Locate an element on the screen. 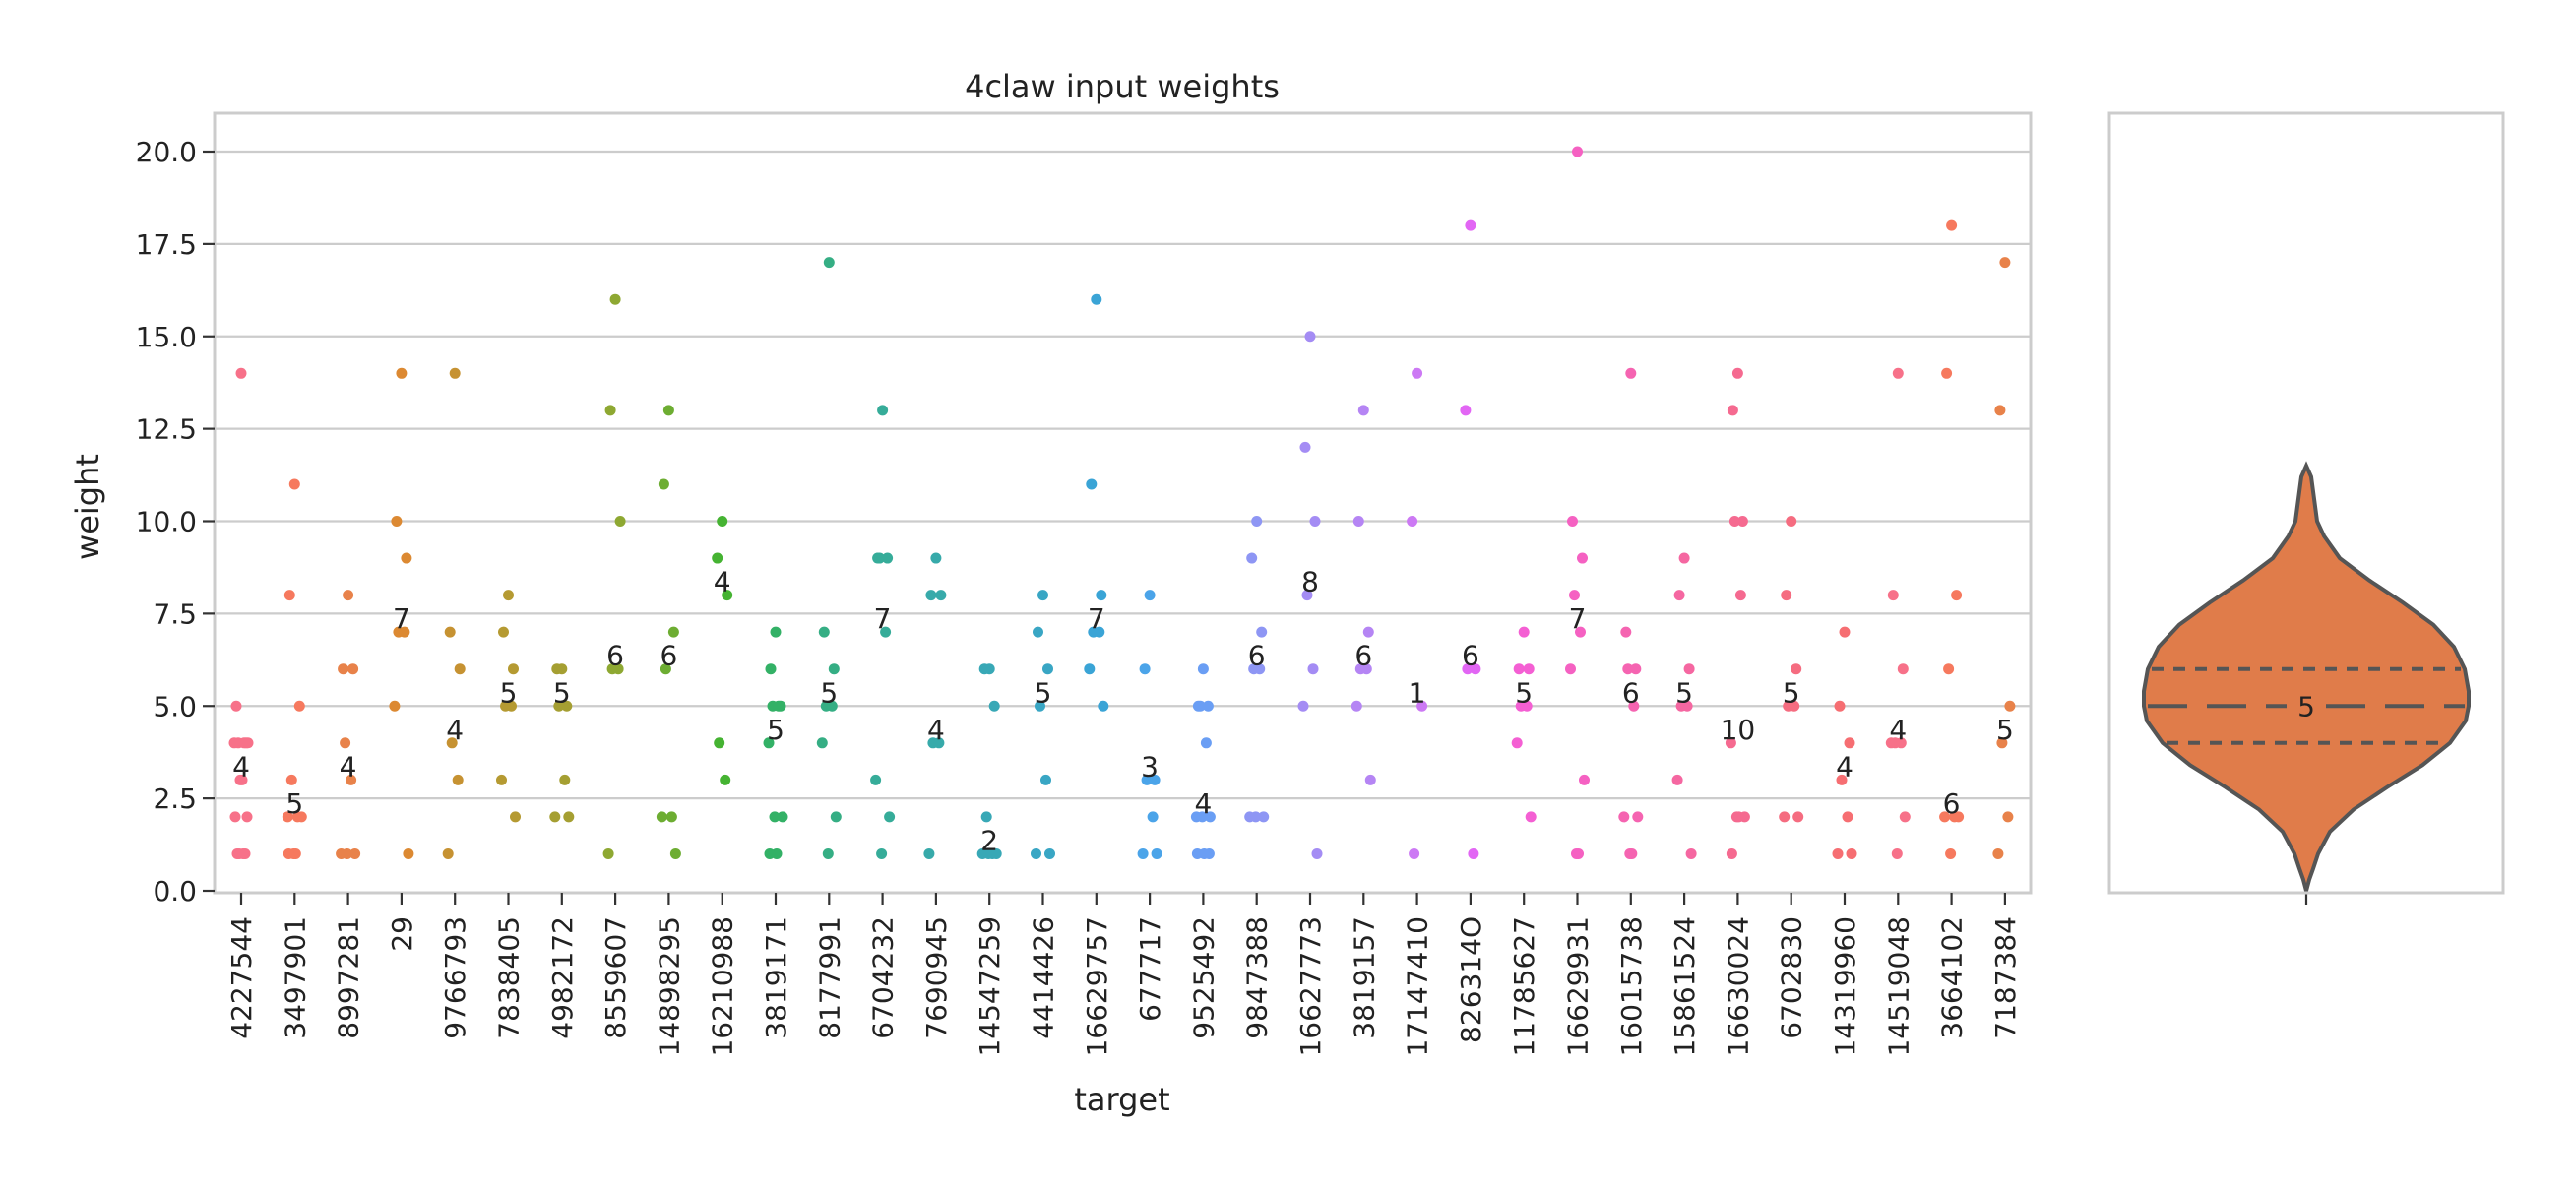 The height and width of the screenshot is (1191, 2576). x-tick-label: 7838405 is located at coordinates (509, 977).